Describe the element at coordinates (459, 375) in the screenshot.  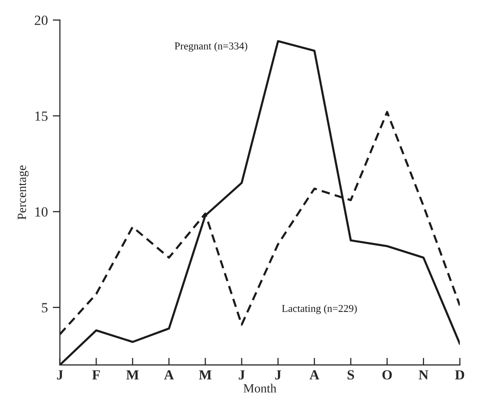
I see `x-tick-label: D` at that location.